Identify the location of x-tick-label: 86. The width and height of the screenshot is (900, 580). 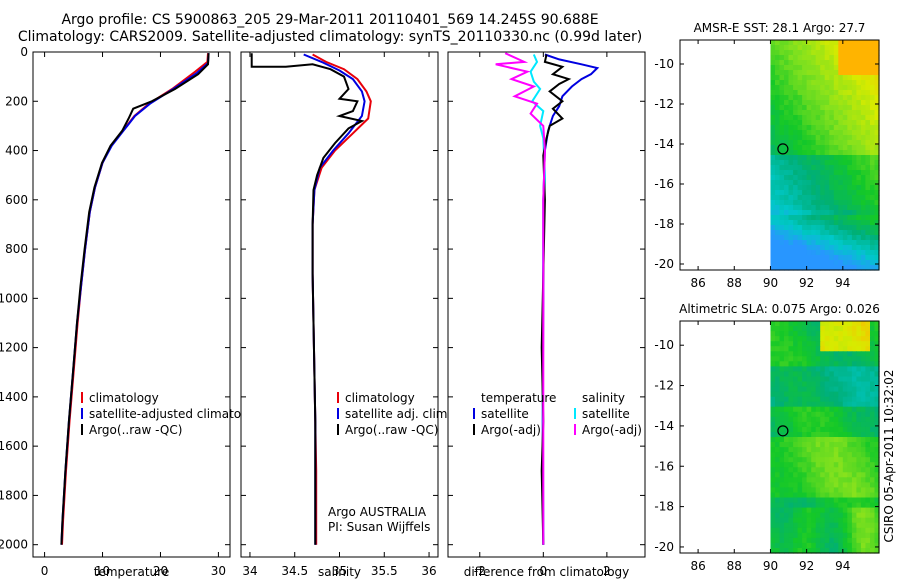
(697, 566).